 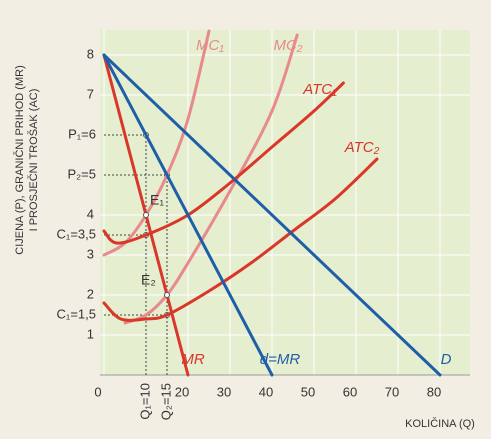 What do you see at coordinates (182, 391) in the screenshot?
I see `x-tick-label: 20` at bounding box center [182, 391].